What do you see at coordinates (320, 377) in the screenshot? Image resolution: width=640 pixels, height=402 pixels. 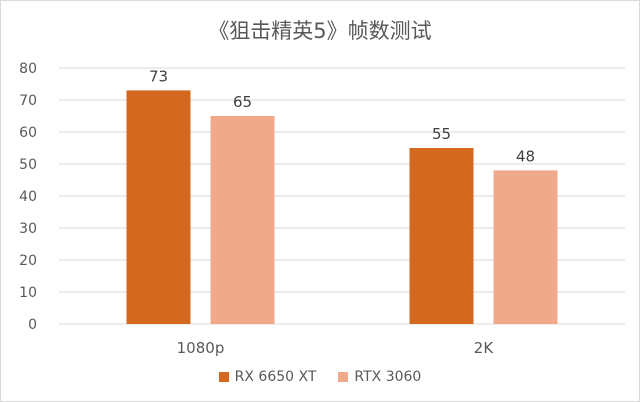 I see `chart-legend: RX 6650 XT RTX 3060` at bounding box center [320, 377].